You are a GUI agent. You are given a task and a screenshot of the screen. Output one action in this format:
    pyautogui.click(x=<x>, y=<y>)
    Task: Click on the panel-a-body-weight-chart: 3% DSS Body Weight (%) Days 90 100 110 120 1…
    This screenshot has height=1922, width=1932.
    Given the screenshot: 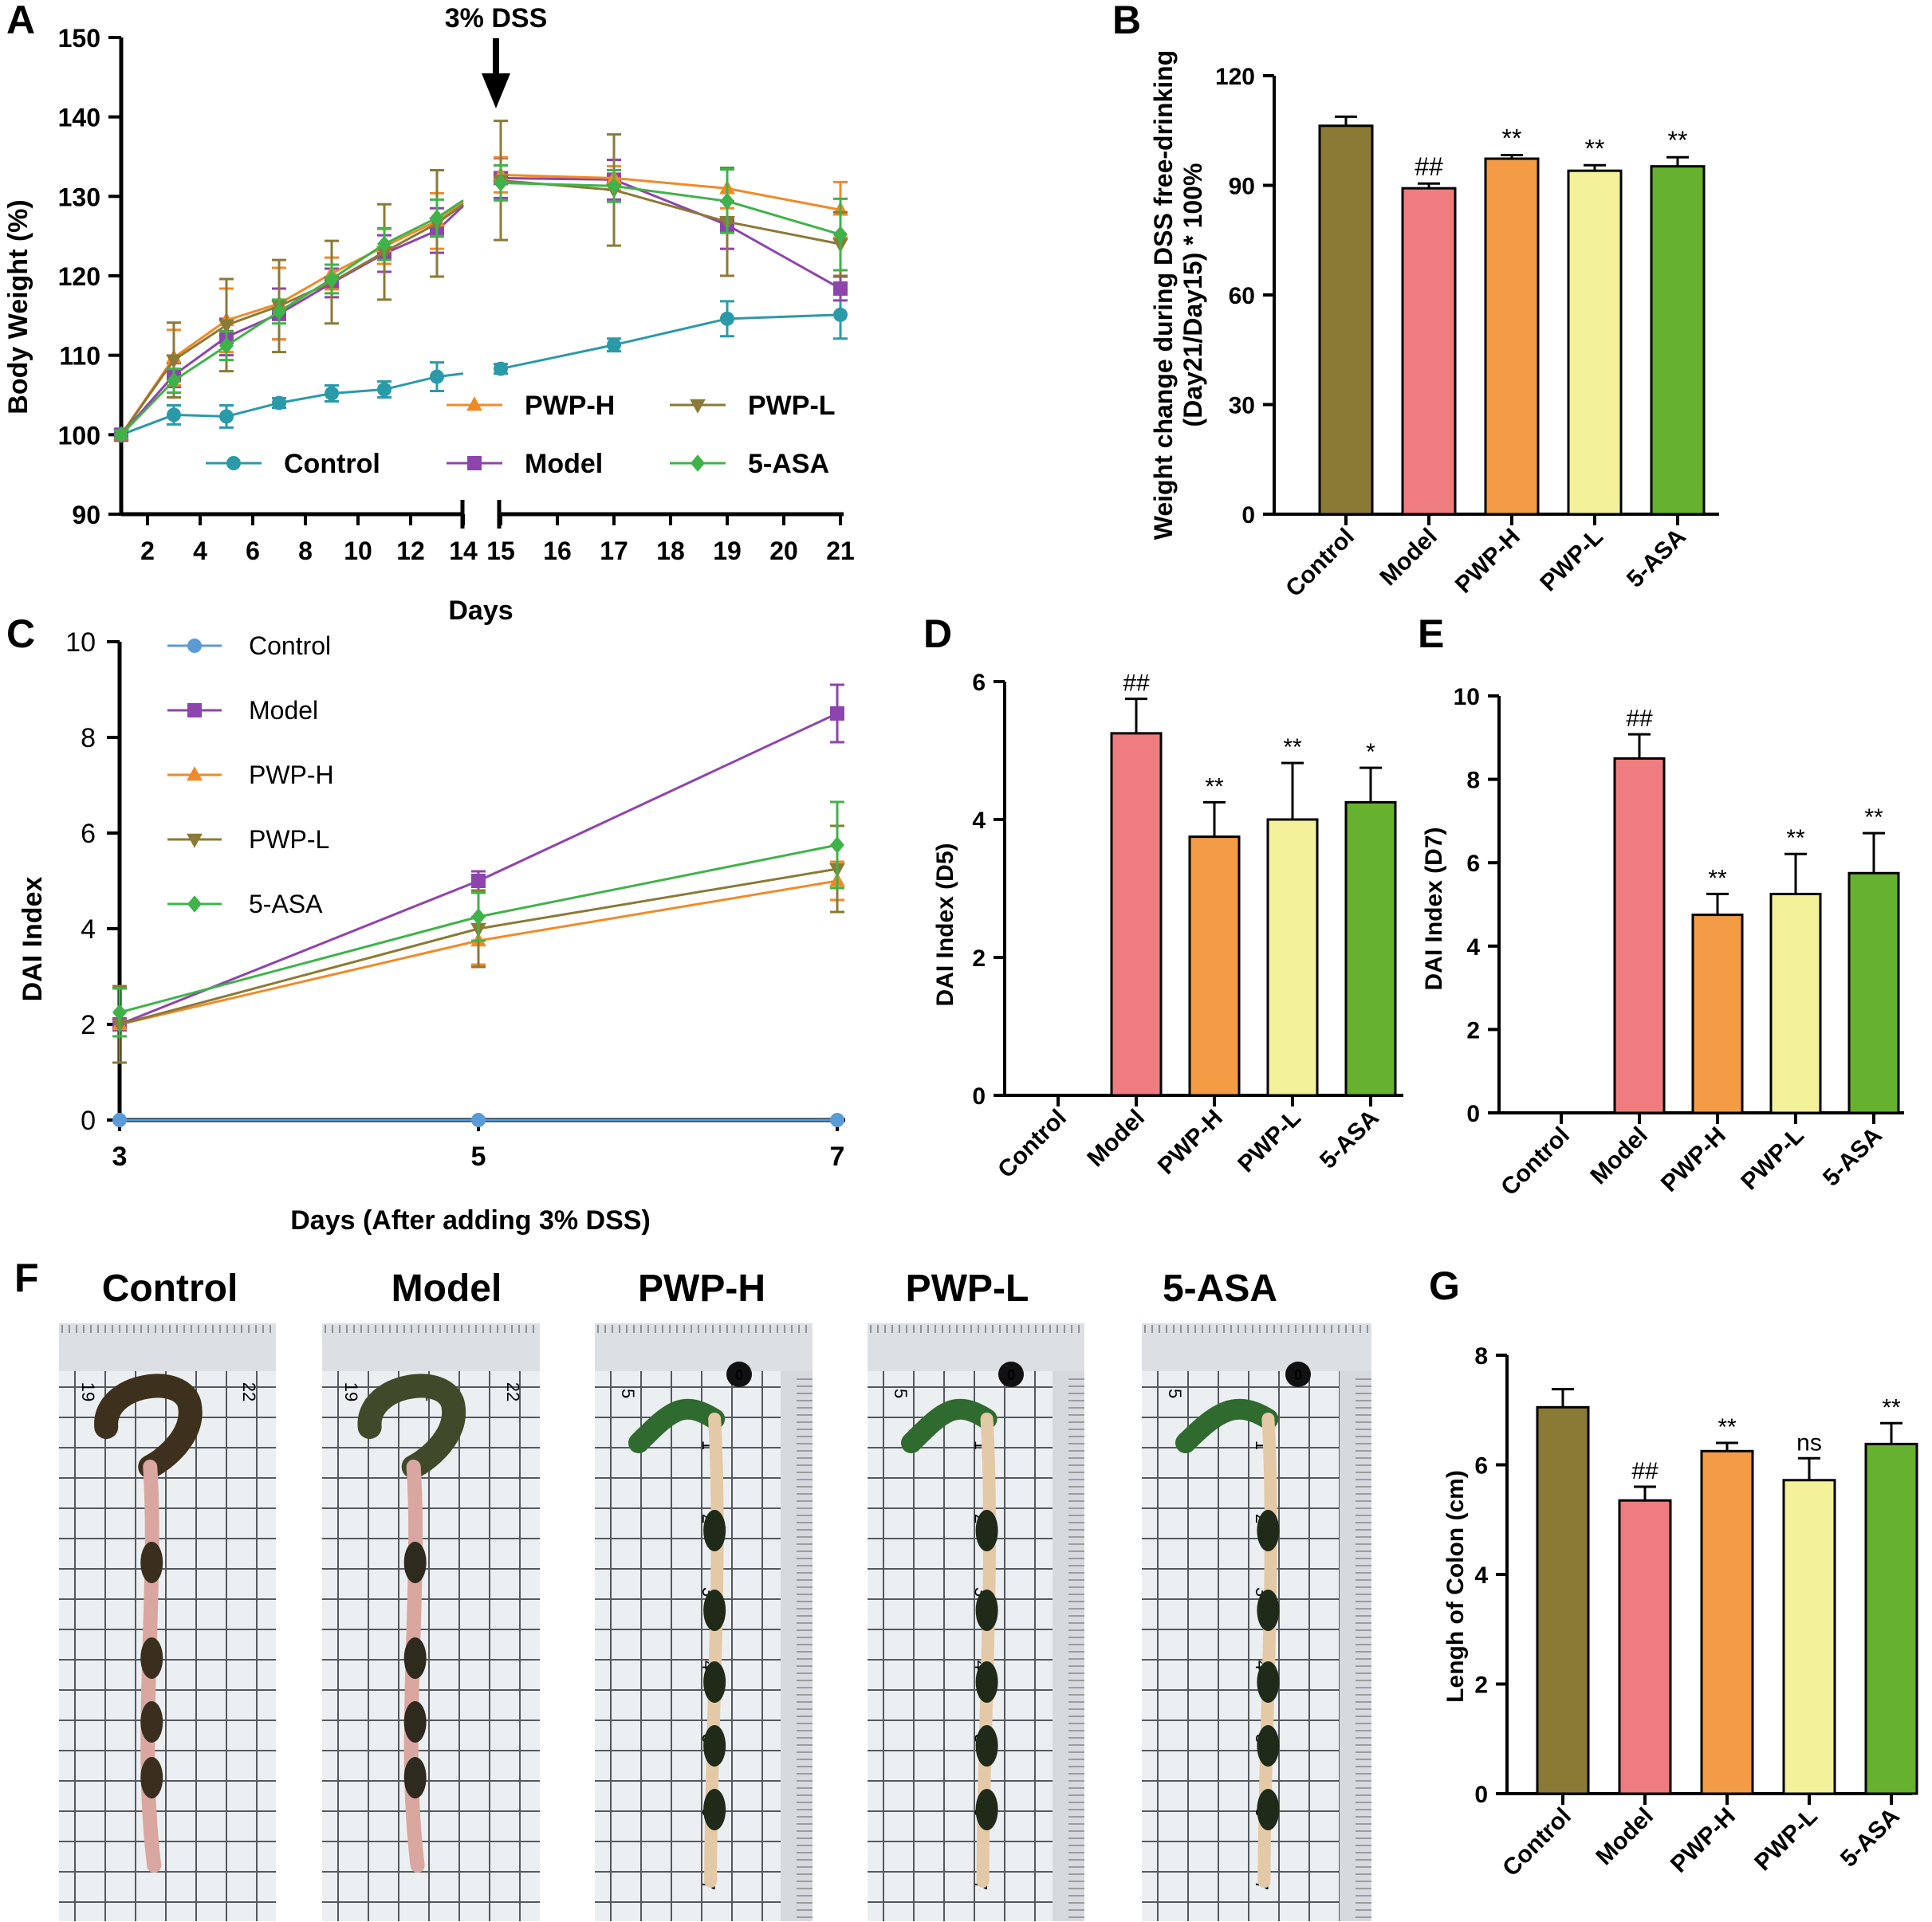 What is the action you would take?
    pyautogui.click(x=429, y=315)
    